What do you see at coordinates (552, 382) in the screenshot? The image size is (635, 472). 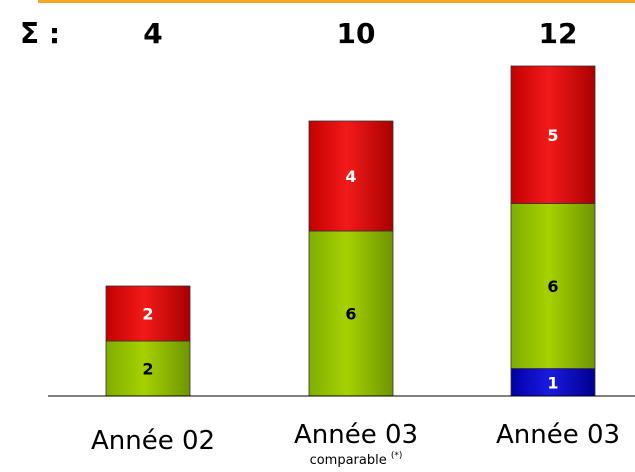 I see `bar-segment-value: 1` at bounding box center [552, 382].